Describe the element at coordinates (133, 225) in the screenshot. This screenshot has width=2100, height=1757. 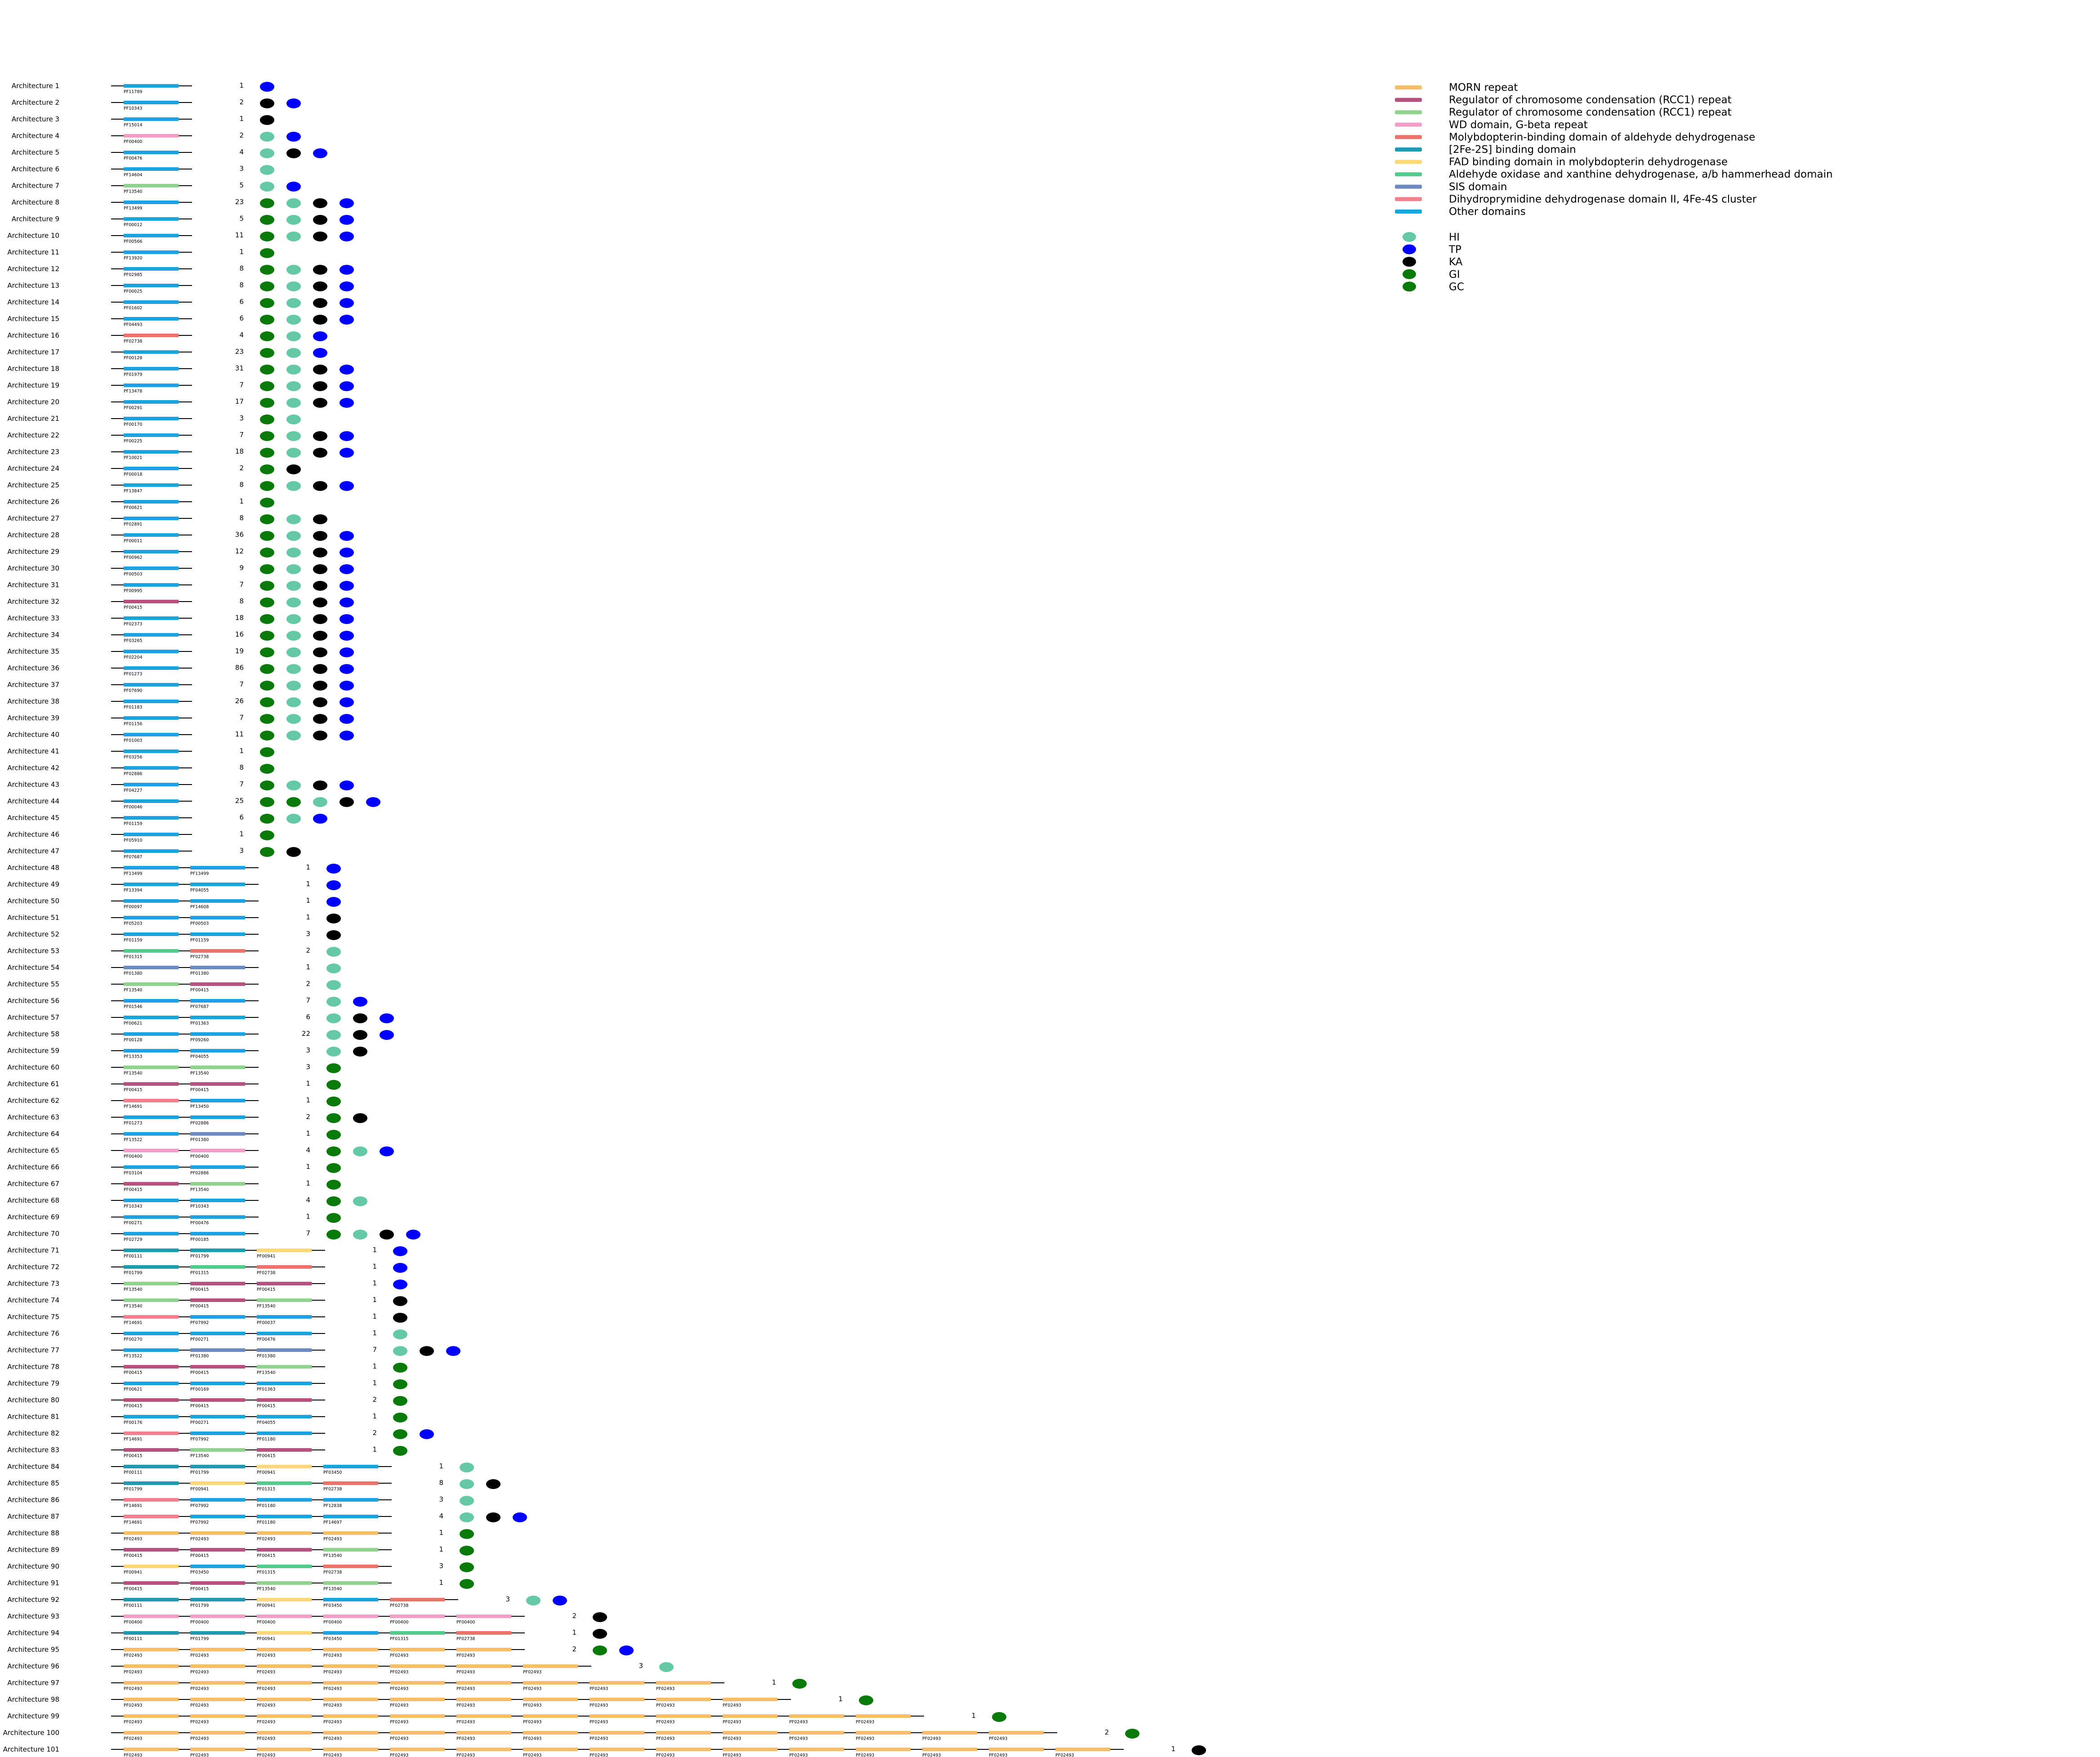
I see `pfam-id-label: PF00012` at that location.